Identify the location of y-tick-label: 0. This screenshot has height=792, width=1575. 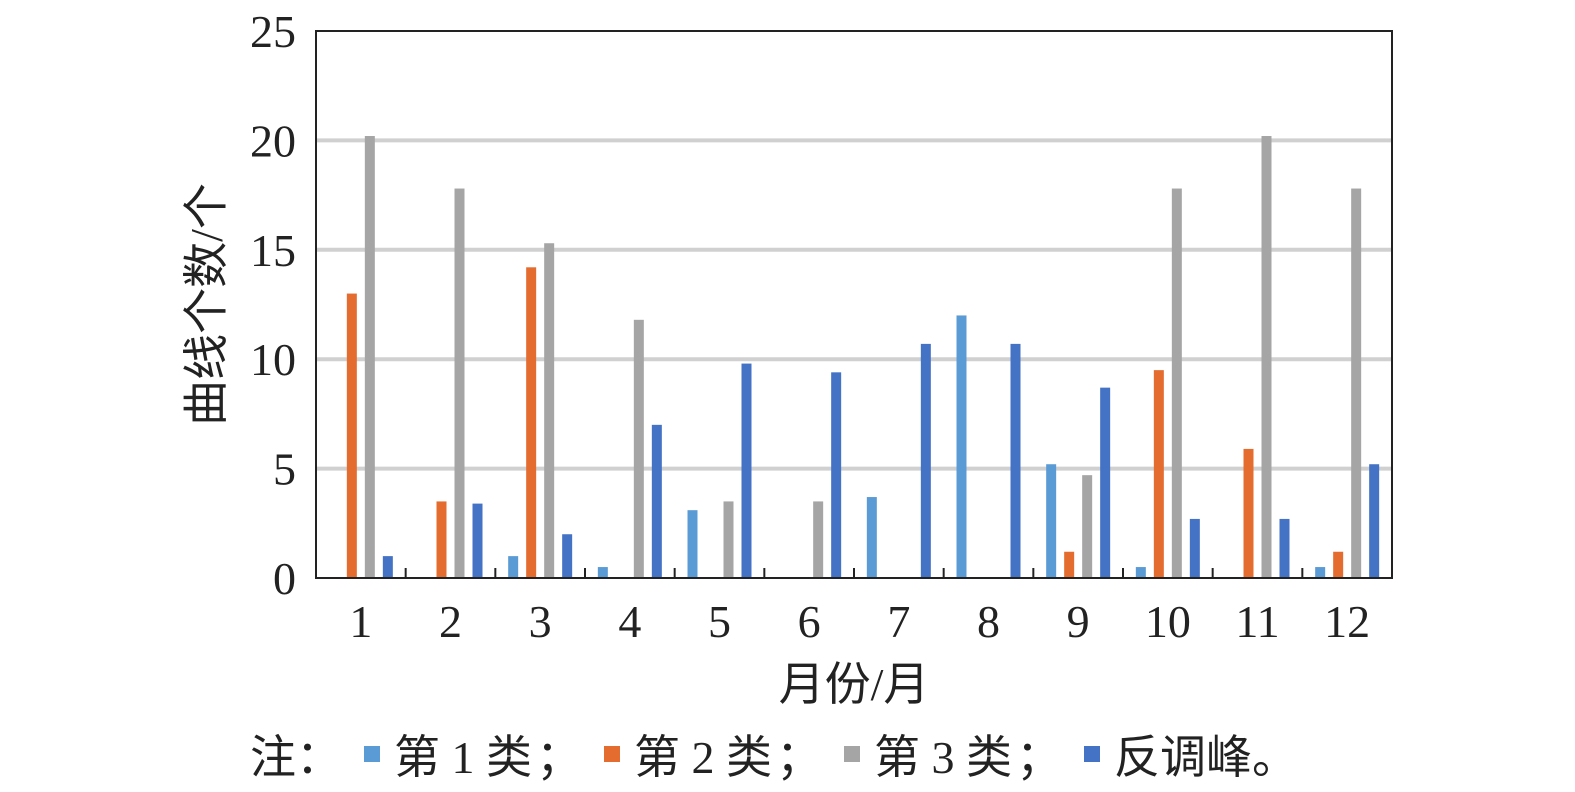
(284, 578).